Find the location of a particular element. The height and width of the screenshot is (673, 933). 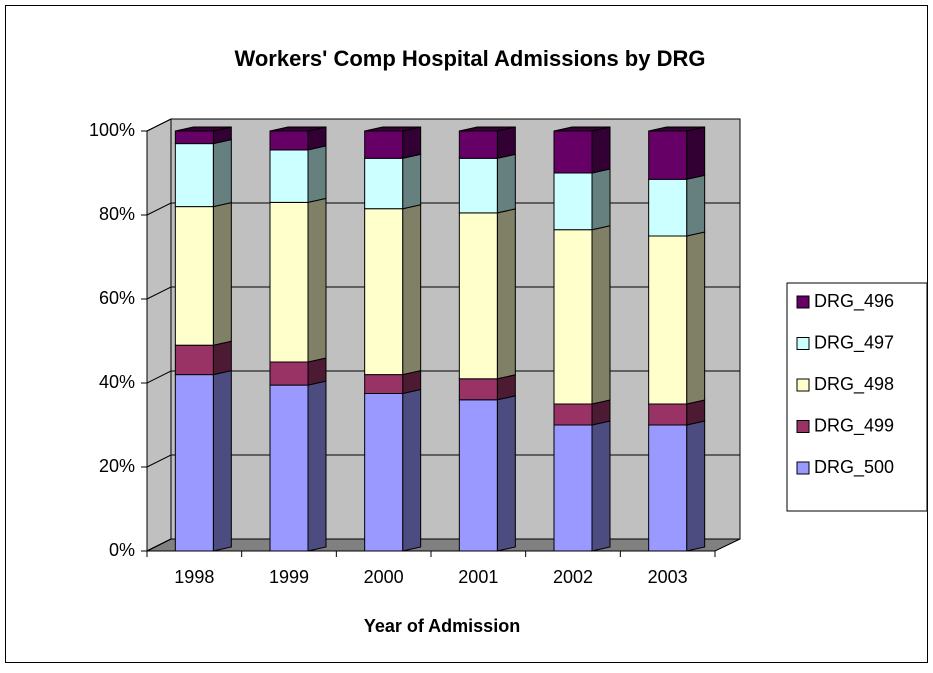

x-tick-label: 1998 is located at coordinates (194, 577).